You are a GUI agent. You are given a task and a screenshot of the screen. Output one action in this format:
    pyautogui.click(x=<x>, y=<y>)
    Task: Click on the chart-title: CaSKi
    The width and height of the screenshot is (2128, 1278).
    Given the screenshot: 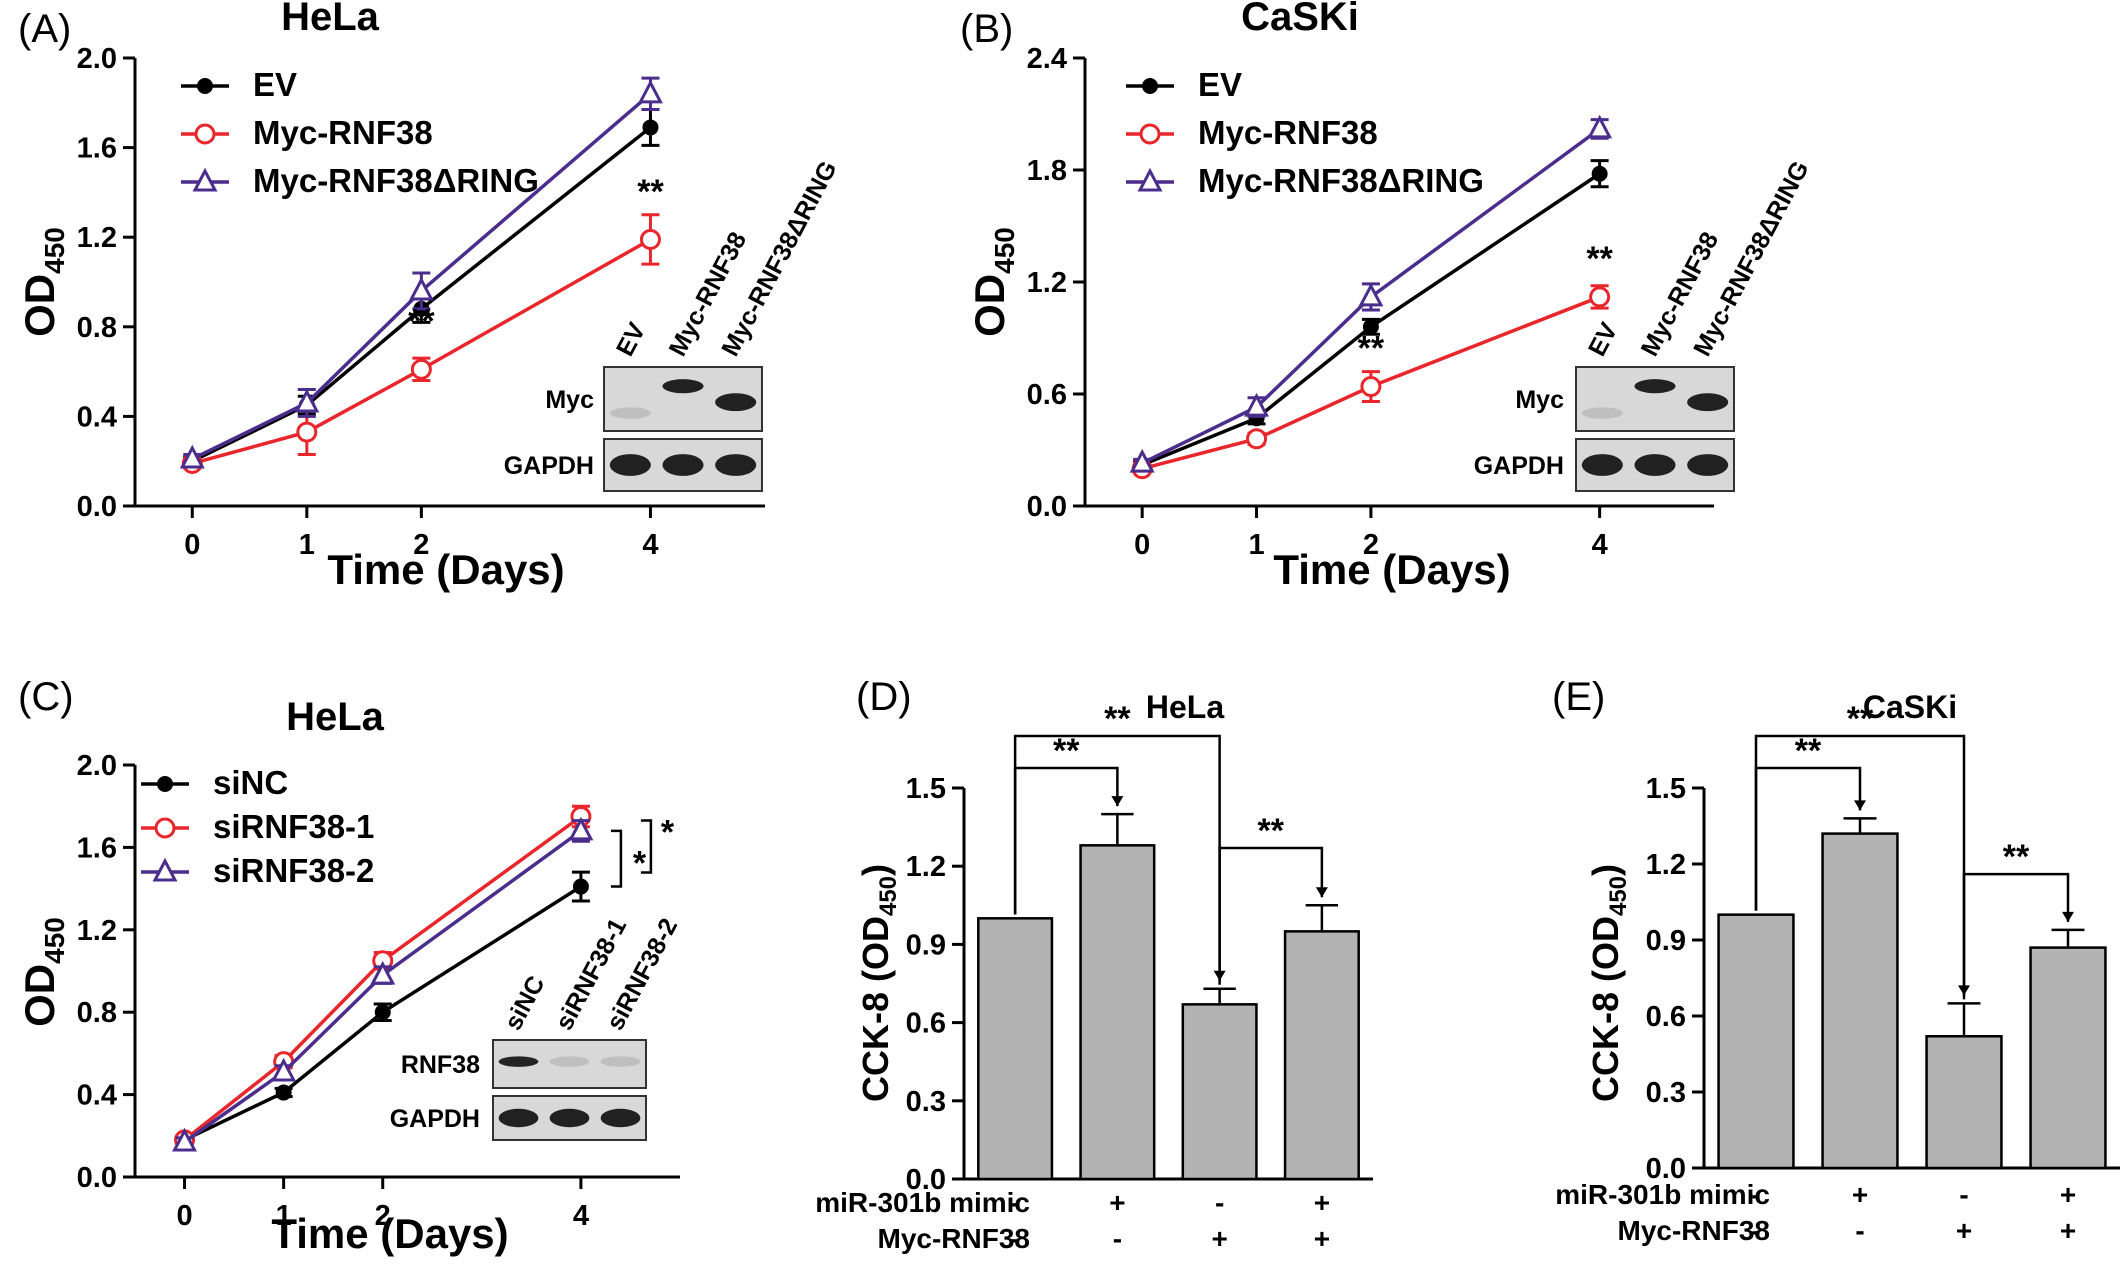 What is the action you would take?
    pyautogui.click(x=1910, y=707)
    